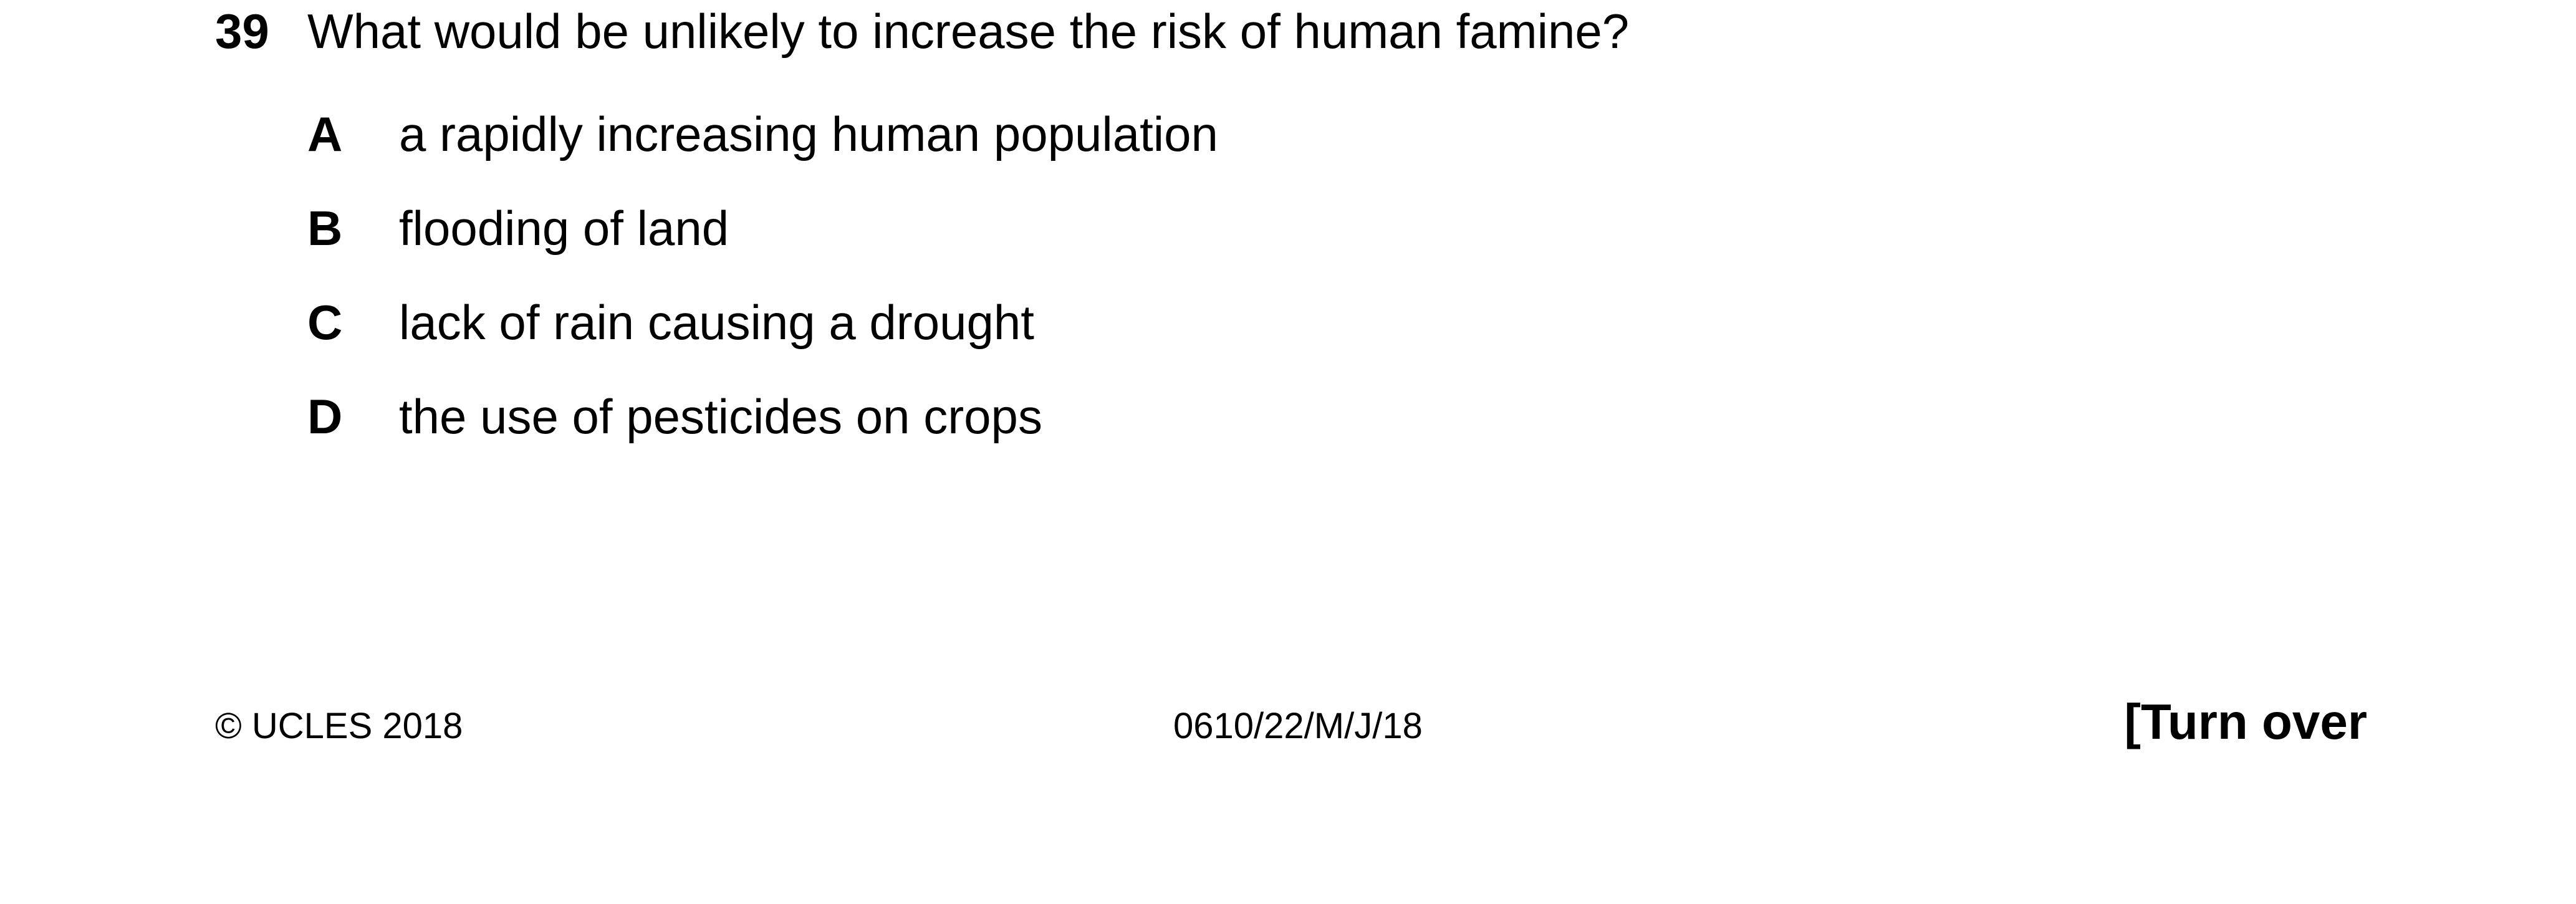 The width and height of the screenshot is (2576, 904). Describe the element at coordinates (808, 134) in the screenshot. I see `option-text: a rapidly increasing human population` at that location.